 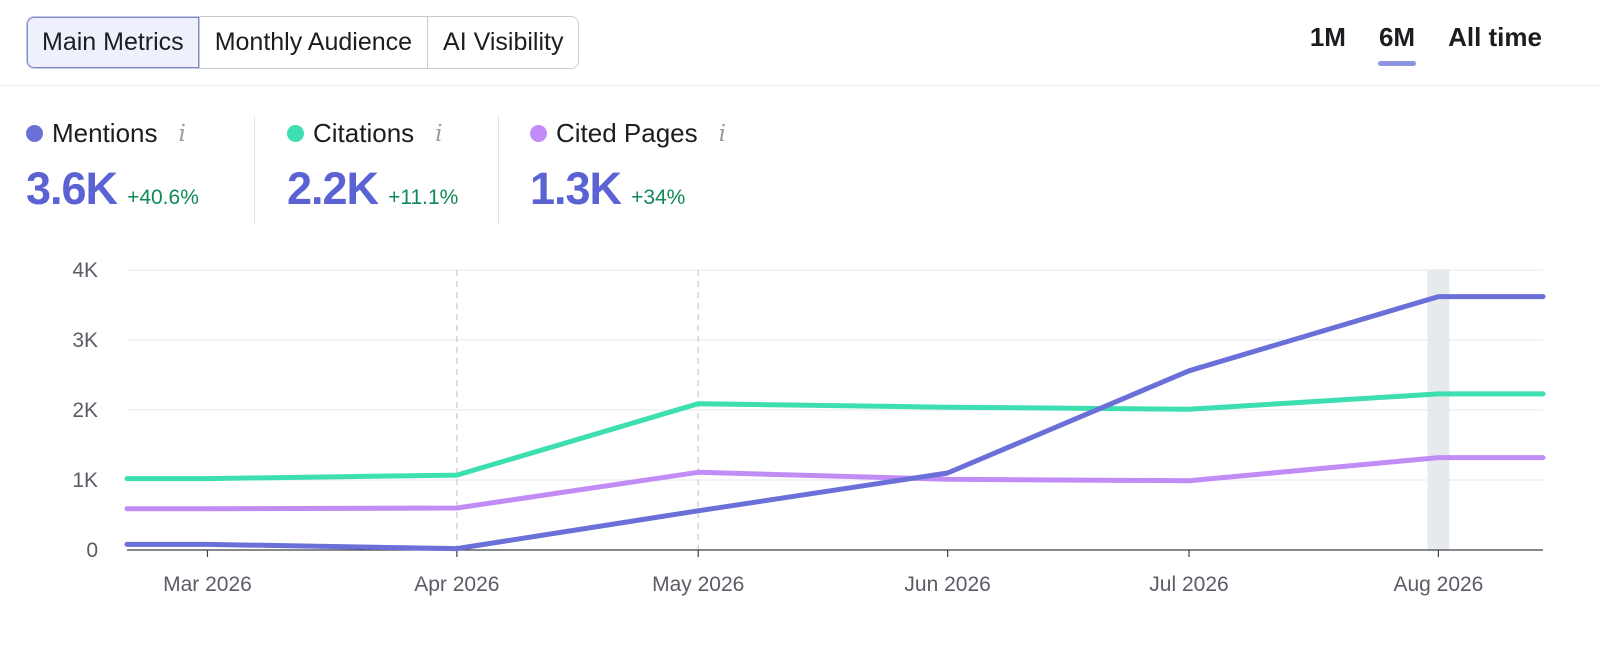 I want to click on x-tick-label: Jul 2026, so click(x=1188, y=584).